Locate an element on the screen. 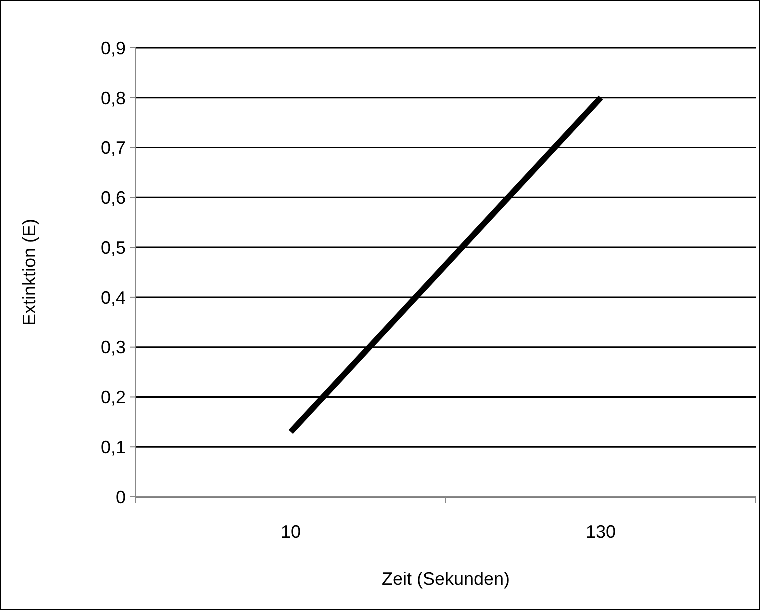 This screenshot has width=760, height=611. y-tick-label: 0 is located at coordinates (121, 497).